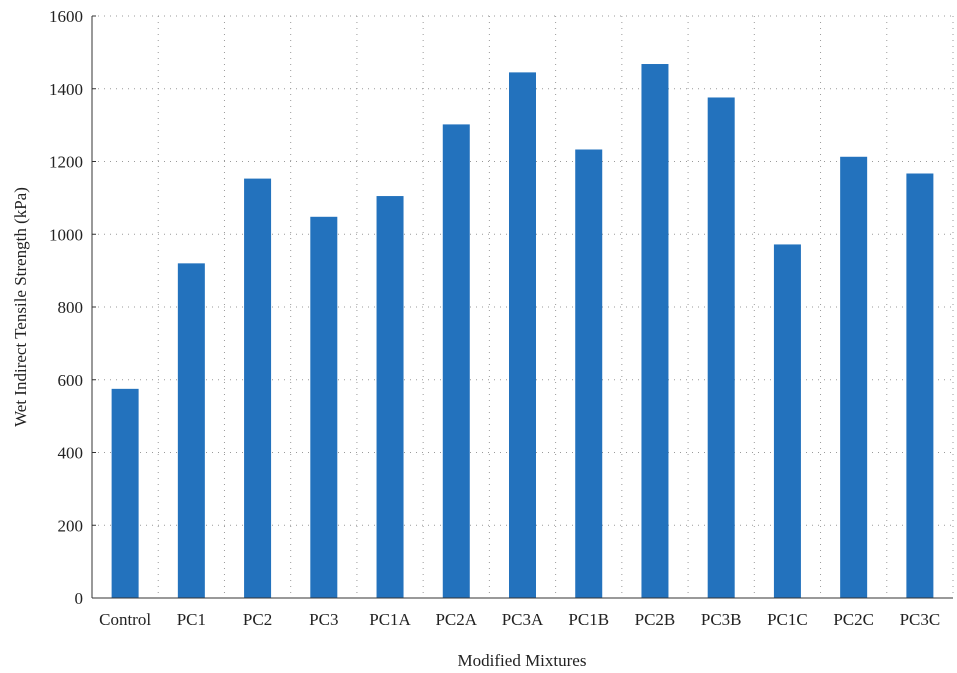  Describe the element at coordinates (854, 377) in the screenshot. I see `bar-pc2c` at that location.